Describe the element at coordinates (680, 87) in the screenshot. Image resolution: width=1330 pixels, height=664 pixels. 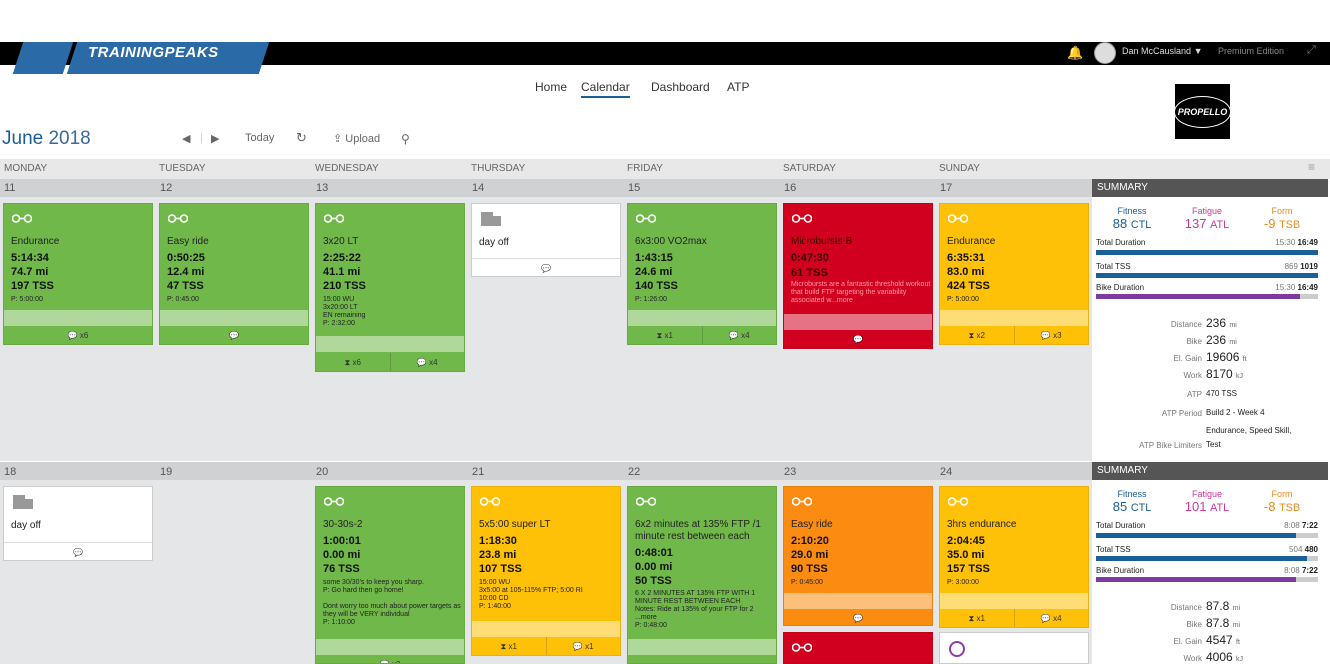
I see `nav-dashboard: Dashboard` at that location.